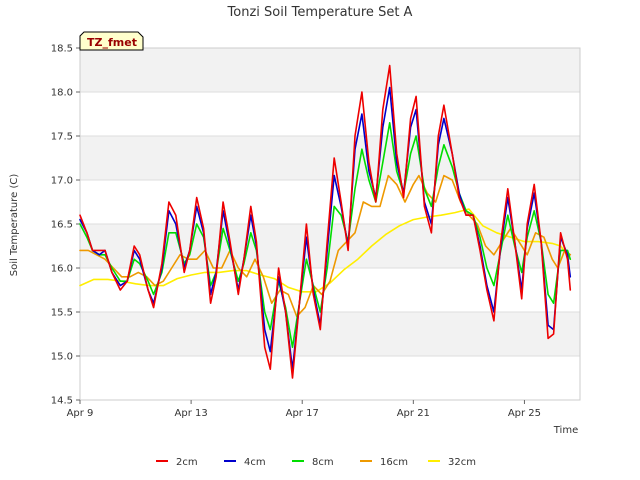 The image size is (640, 480). Describe the element at coordinates (62, 181) in the screenshot. I see `y-tick-label: 17.0` at that location.